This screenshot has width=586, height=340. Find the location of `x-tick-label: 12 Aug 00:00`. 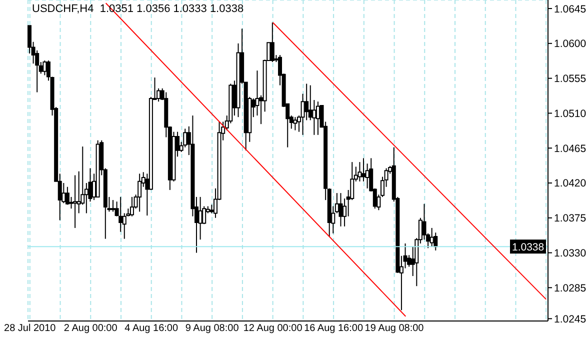

x-tick-label: 12 Aug 00:00 is located at coordinates (273, 328).